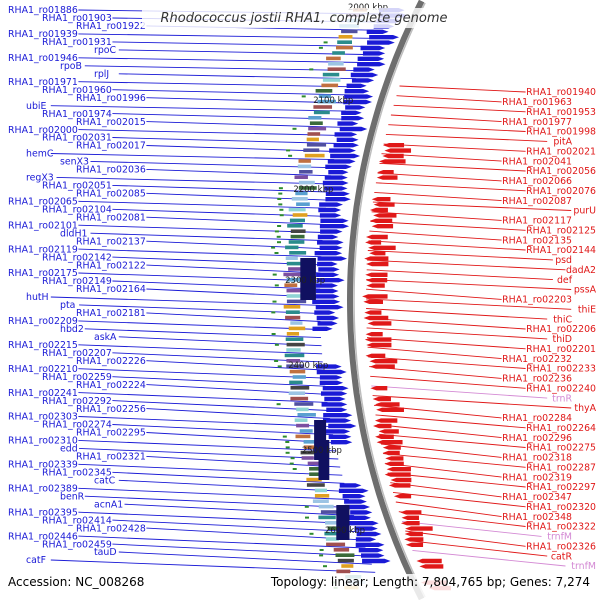 This screenshot has width=600, height=600. I want to click on gene-label: RHA1_ro02215, so click(43, 345).